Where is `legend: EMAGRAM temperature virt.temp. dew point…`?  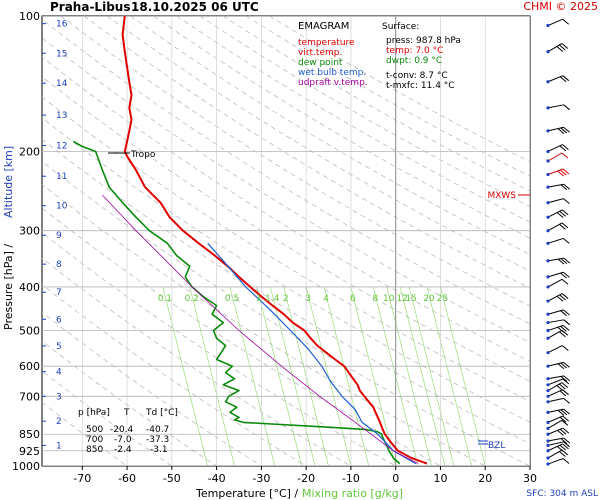 legend: EMAGRAM temperature virt.temp. dew point… is located at coordinates (333, 54).